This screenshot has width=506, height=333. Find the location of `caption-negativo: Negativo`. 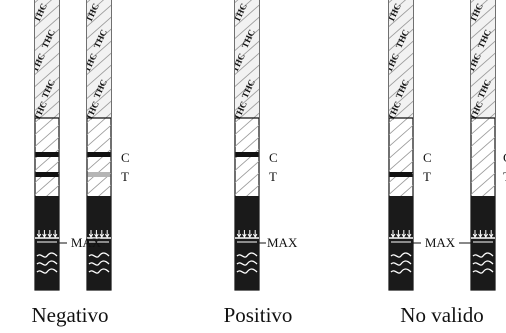

caption-negativo: Negativo is located at coordinates (70, 315).